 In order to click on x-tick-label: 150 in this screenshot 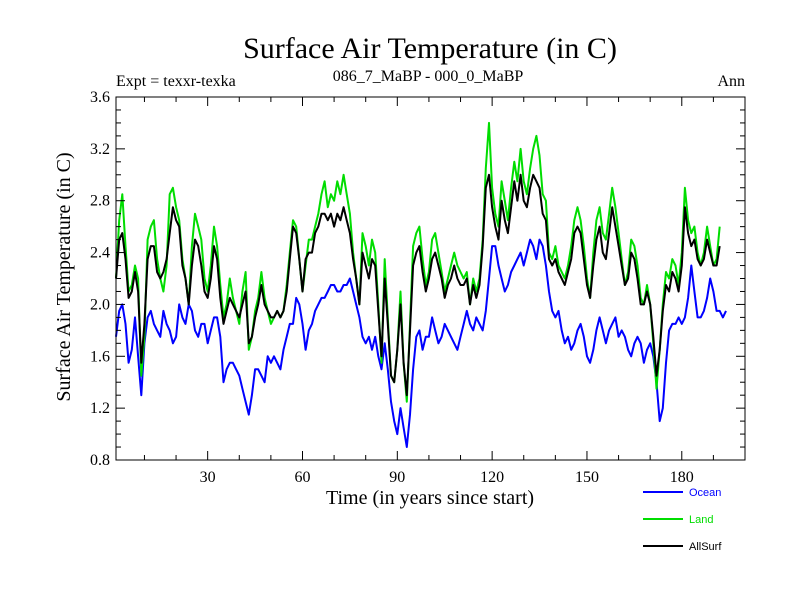, I will do `click(587, 477)`.